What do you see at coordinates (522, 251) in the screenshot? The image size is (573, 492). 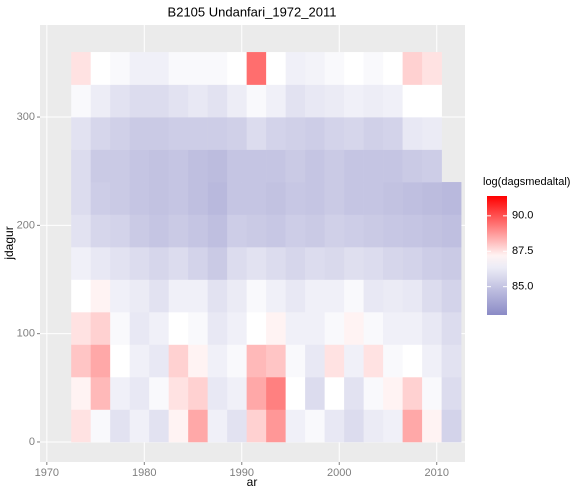 I see `colorbar-label: 87.5` at bounding box center [522, 251].